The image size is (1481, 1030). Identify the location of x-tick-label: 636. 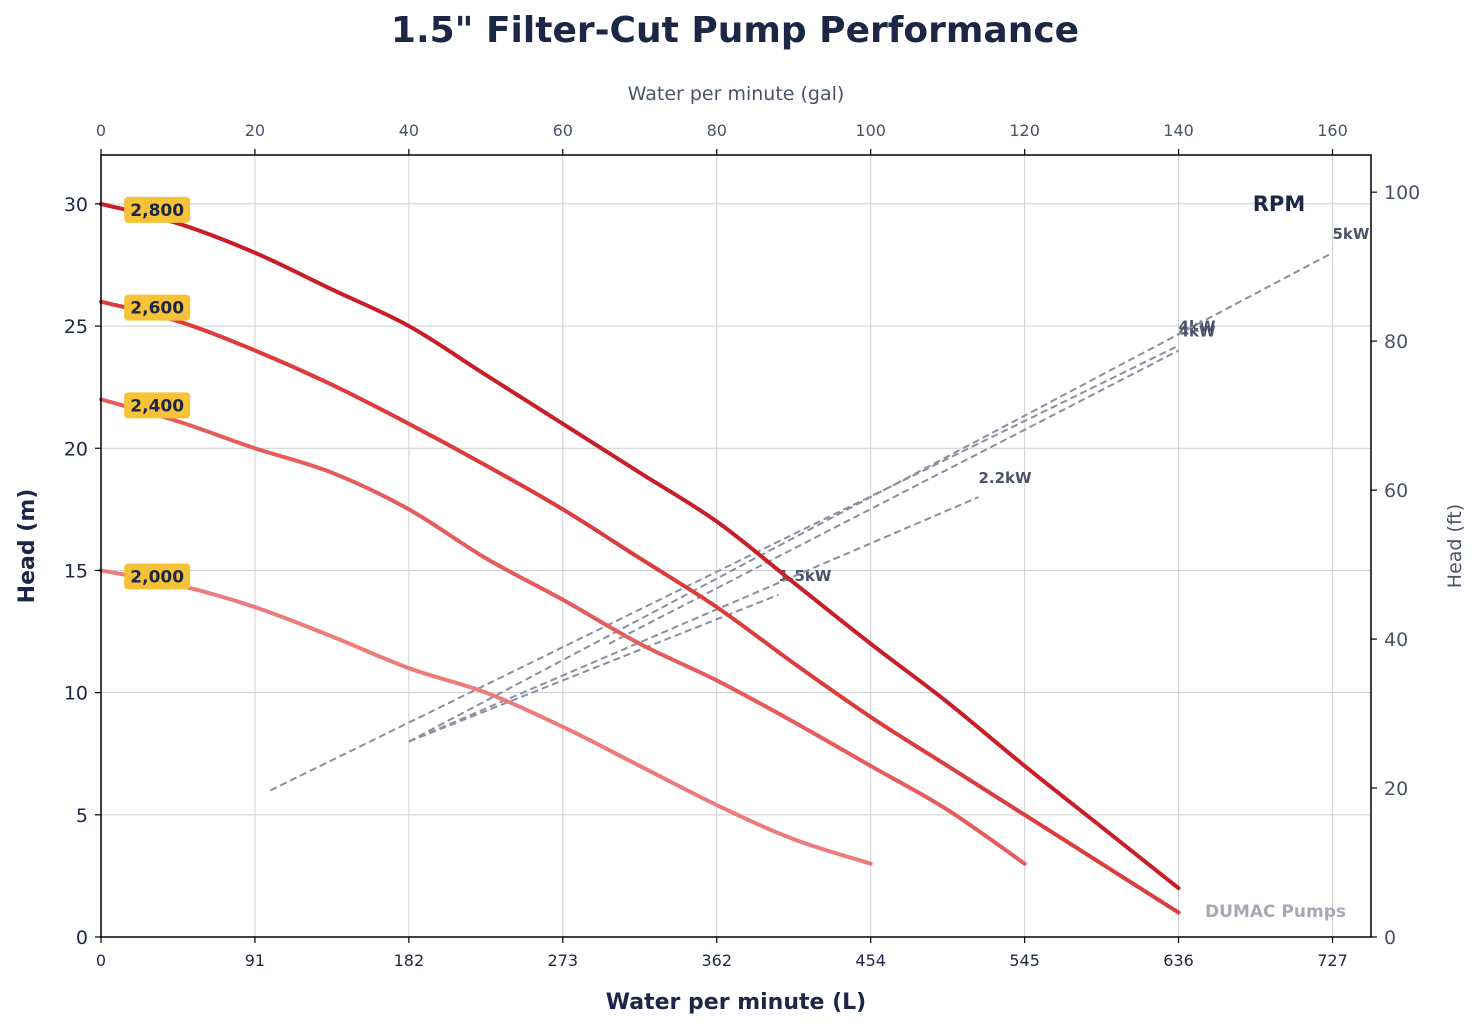
(1178, 960).